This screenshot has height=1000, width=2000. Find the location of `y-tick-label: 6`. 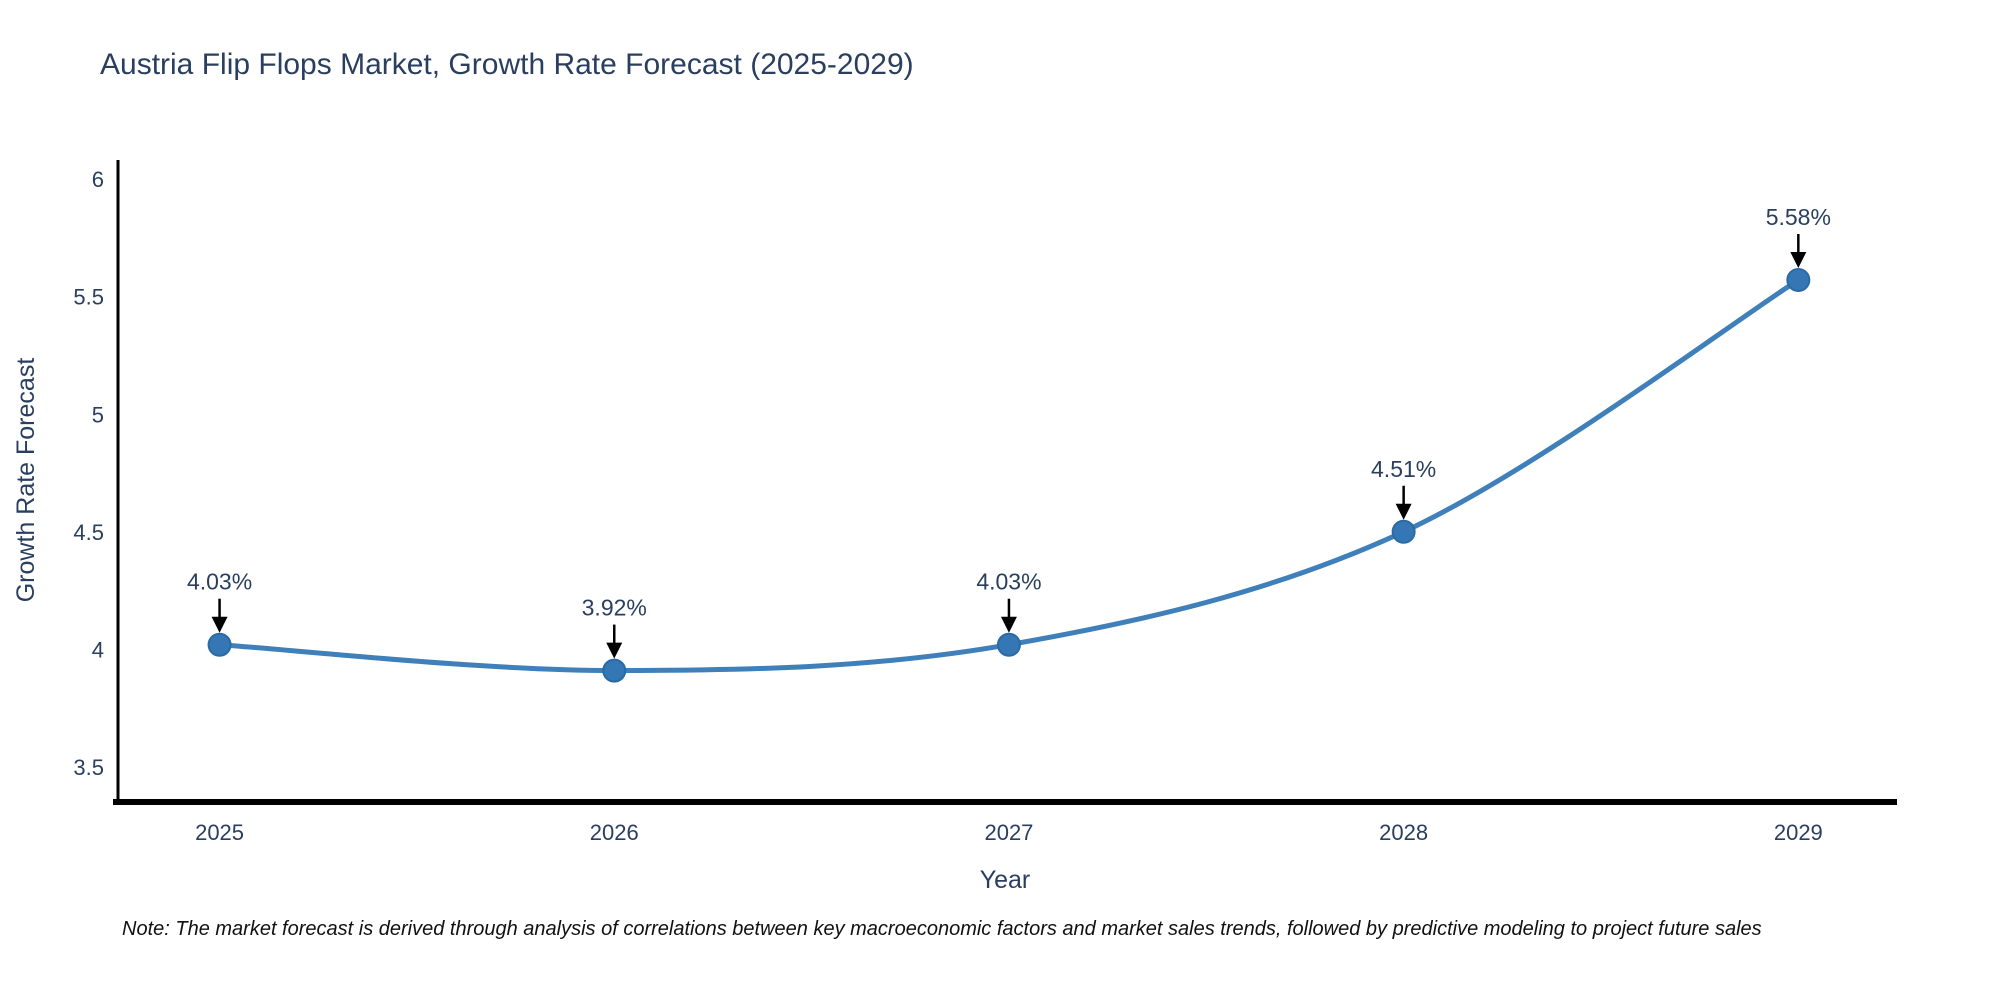

y-tick-label: 6 is located at coordinates (98, 179).